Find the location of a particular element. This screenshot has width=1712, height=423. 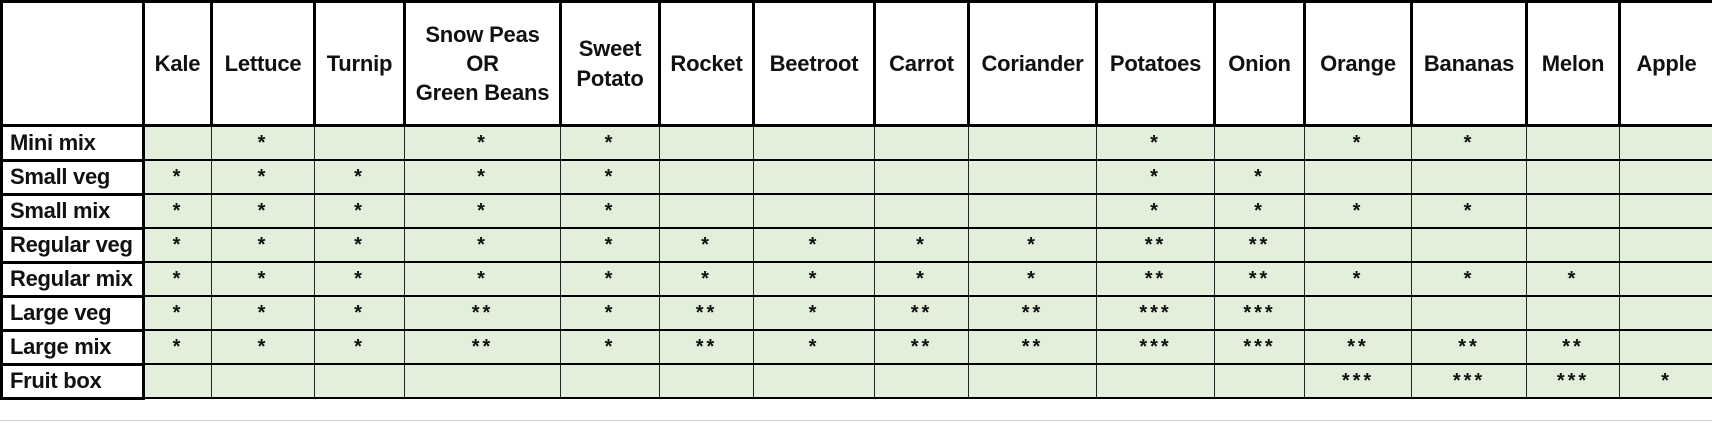

column-header-onion: Onion is located at coordinates (1259, 63).